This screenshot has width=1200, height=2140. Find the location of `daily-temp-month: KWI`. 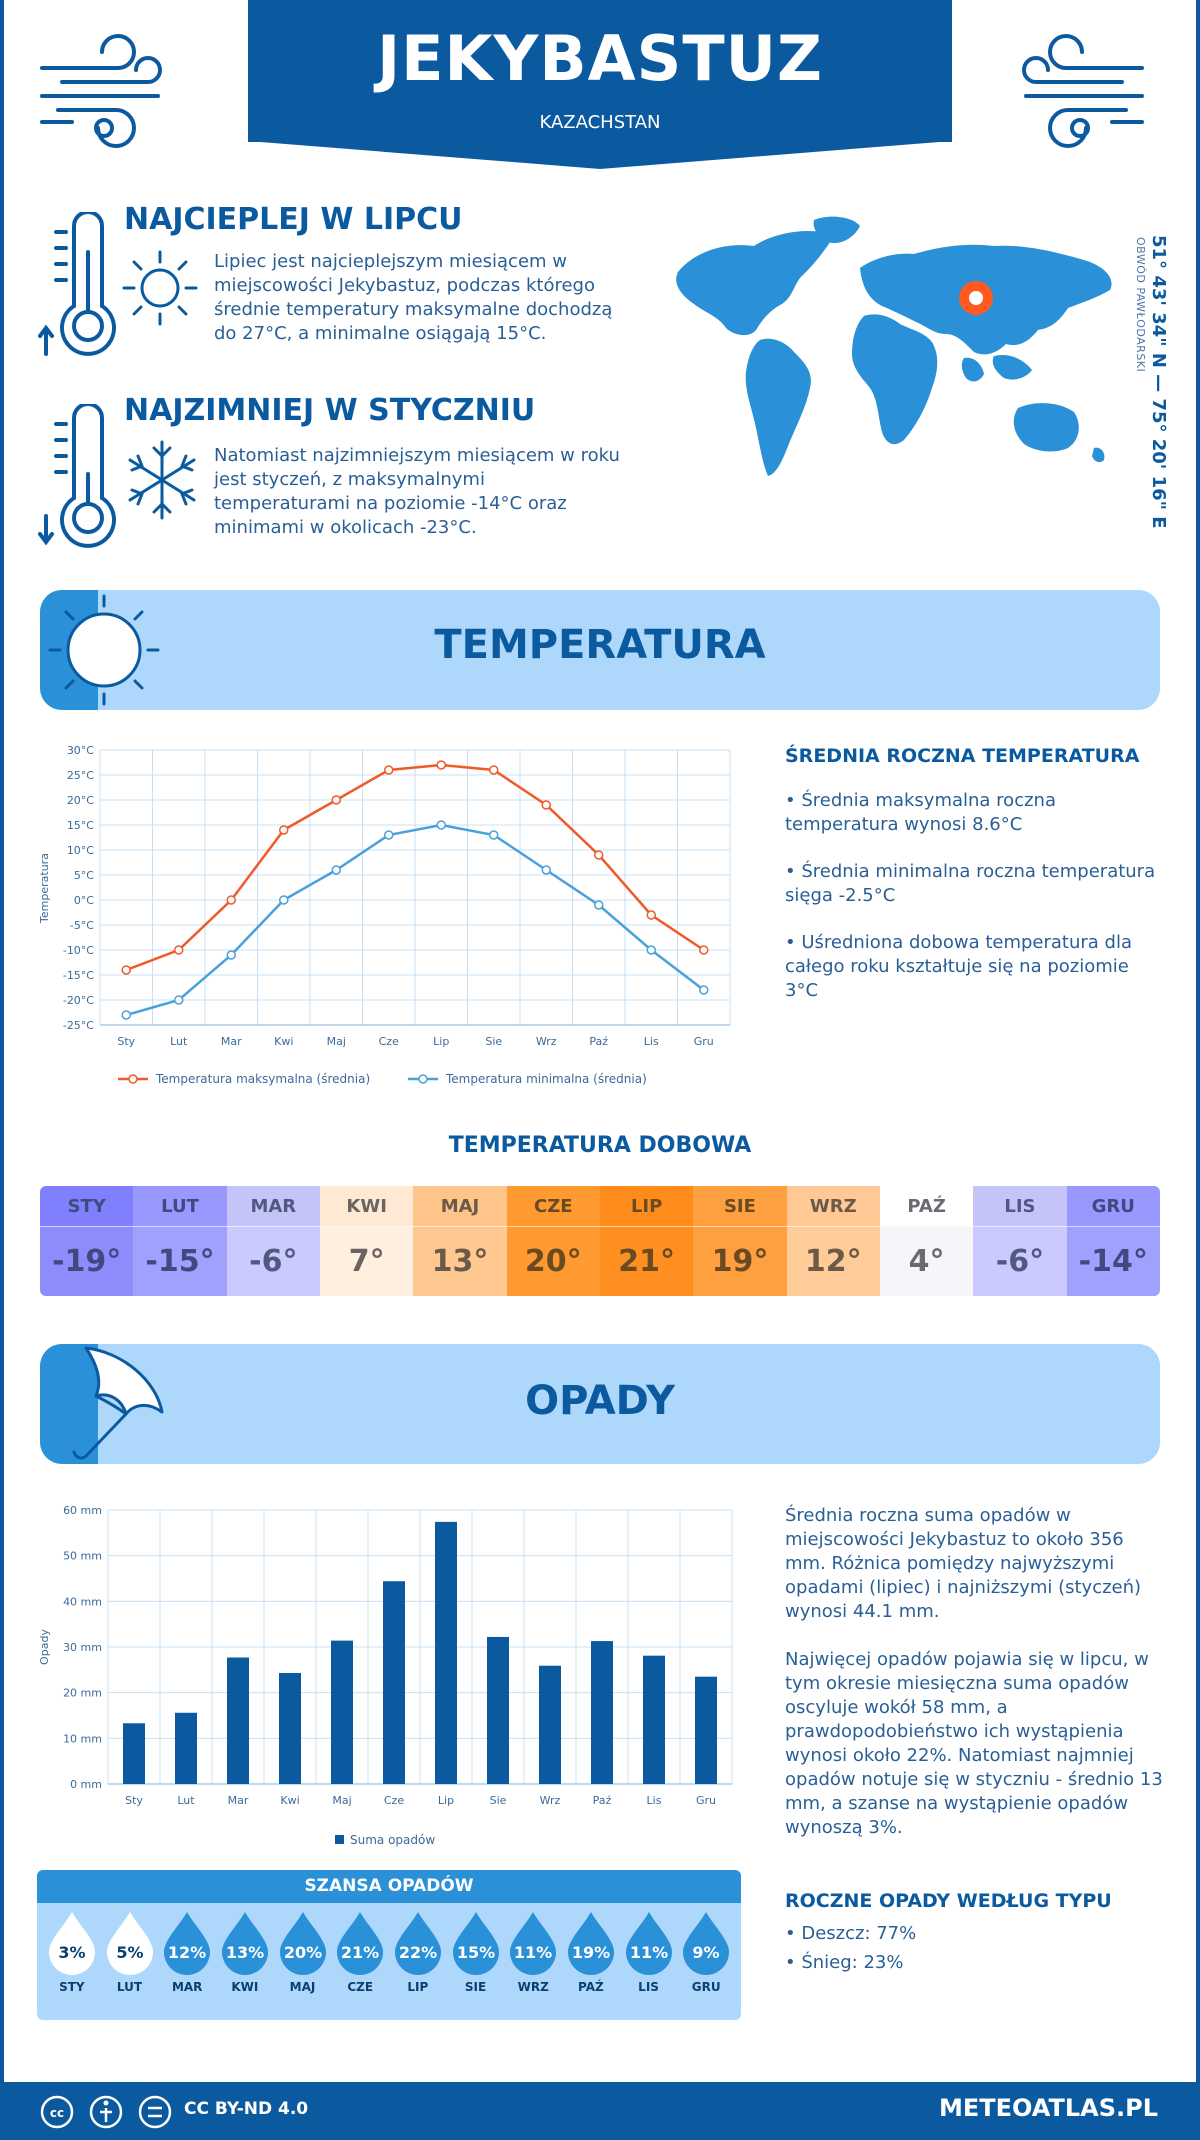

daily-temp-month: KWI is located at coordinates (366, 1206).